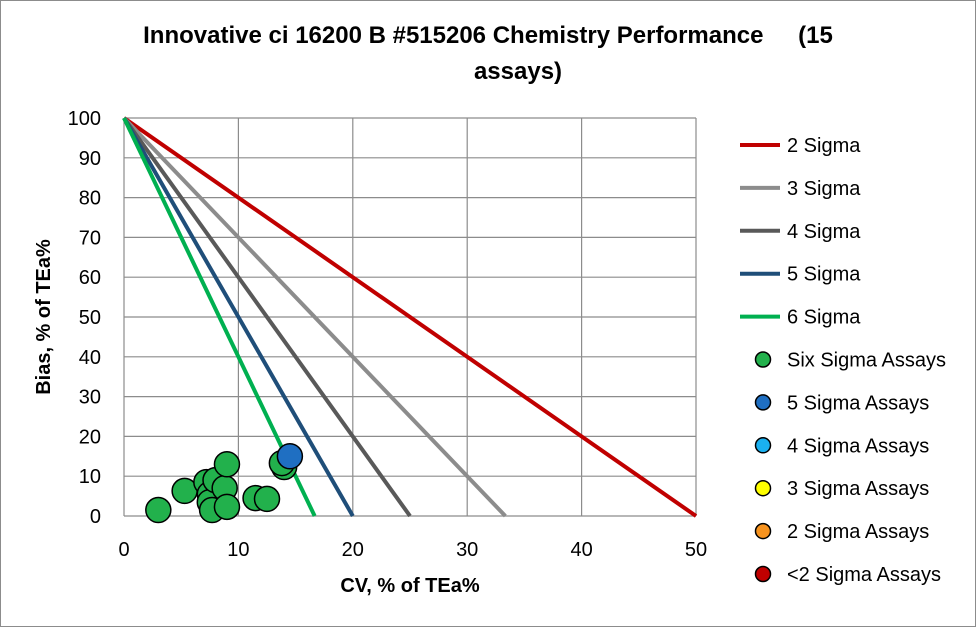 This screenshot has width=976, height=627. Describe the element at coordinates (467, 550) in the screenshot. I see `x-tick-label: 30` at that location.